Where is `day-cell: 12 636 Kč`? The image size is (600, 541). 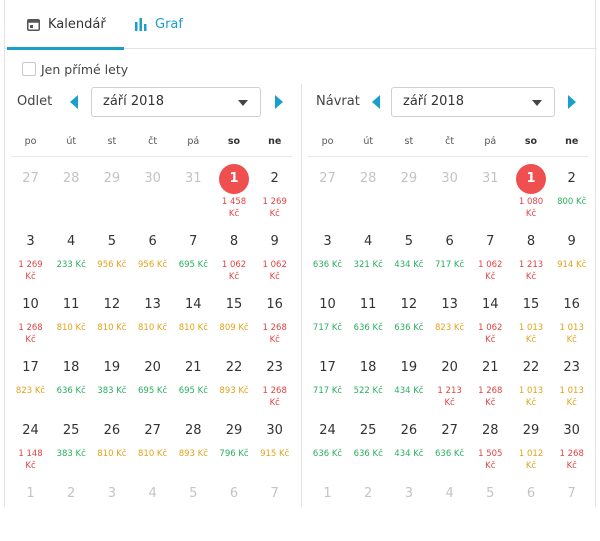 day-cell: 12 636 Kč is located at coordinates (408, 321).